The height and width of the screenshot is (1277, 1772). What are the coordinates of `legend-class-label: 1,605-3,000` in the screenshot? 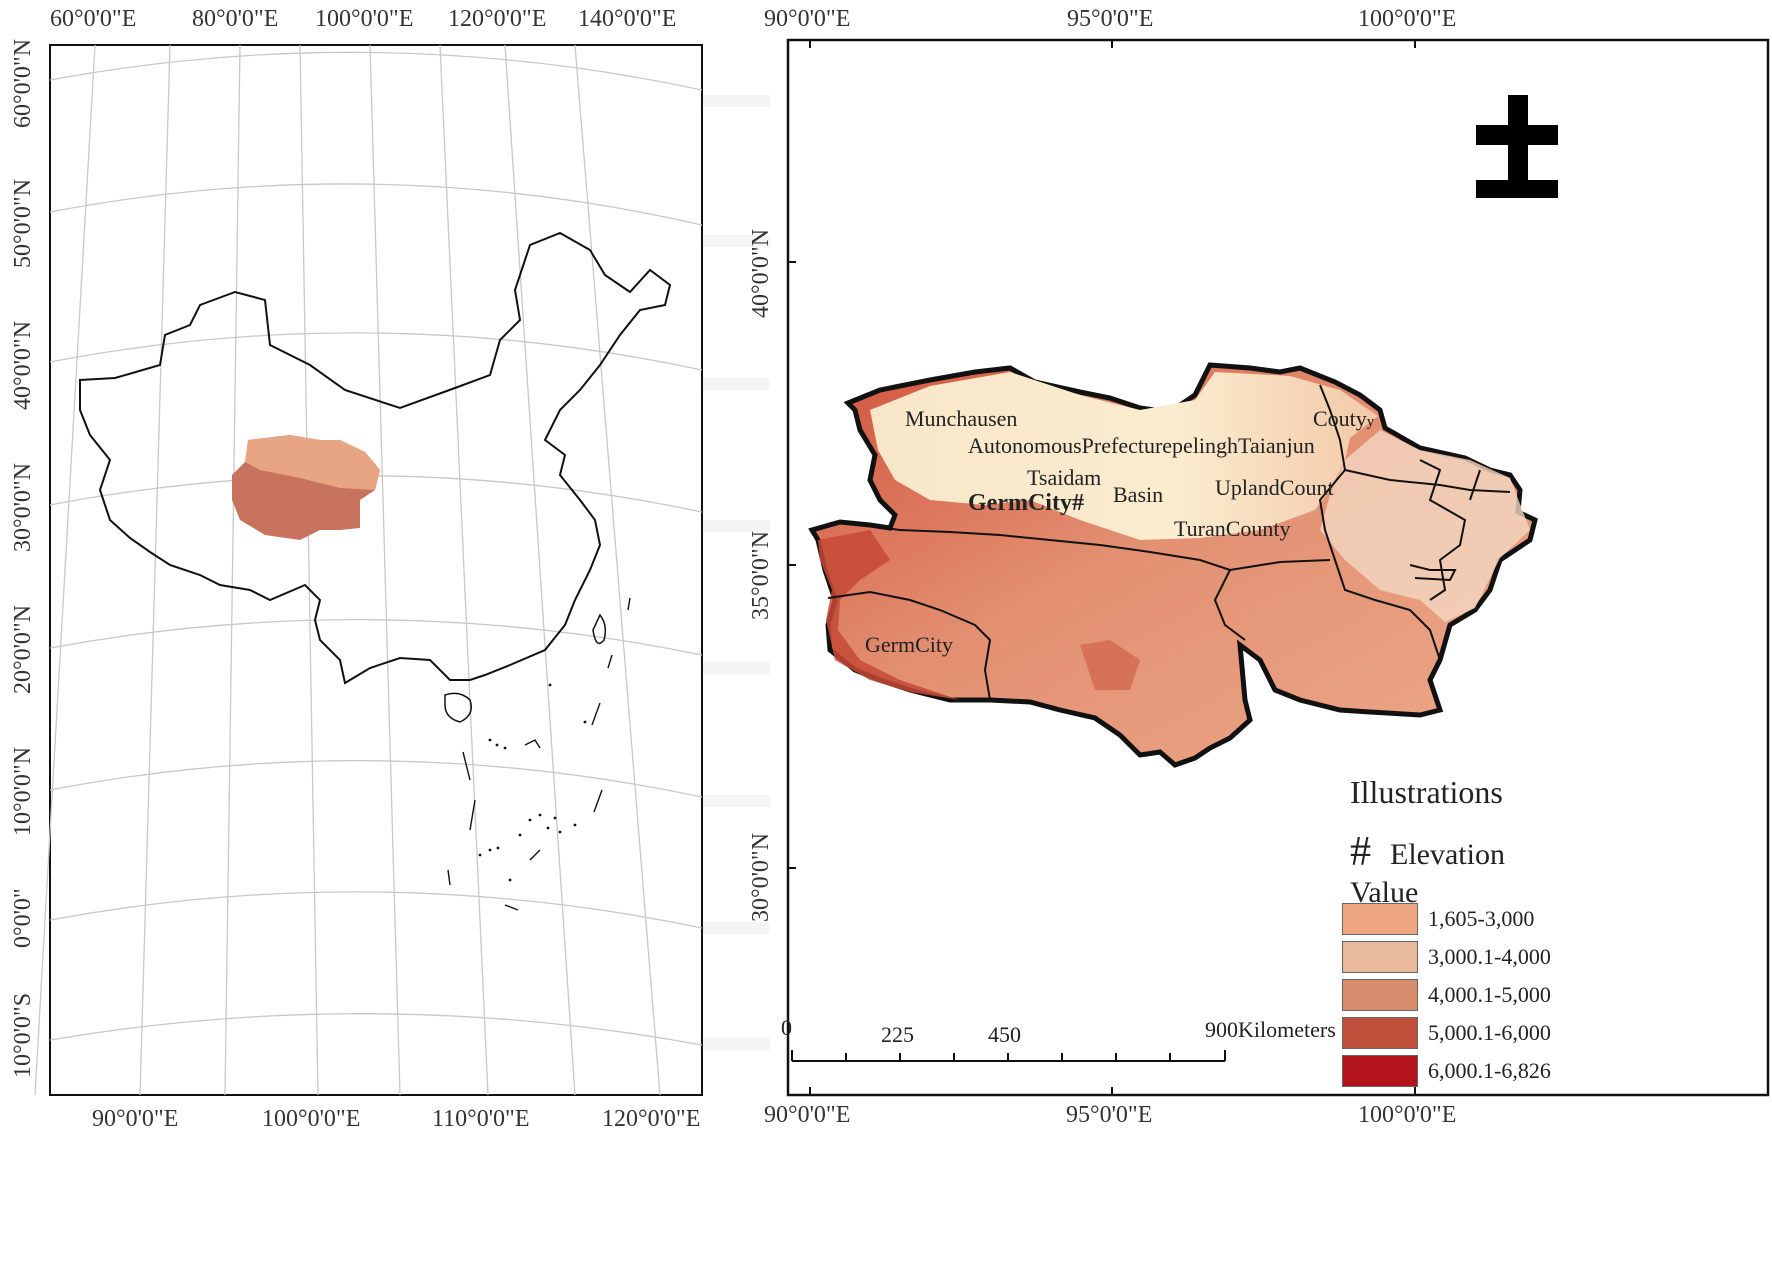 It's located at (1481, 918).